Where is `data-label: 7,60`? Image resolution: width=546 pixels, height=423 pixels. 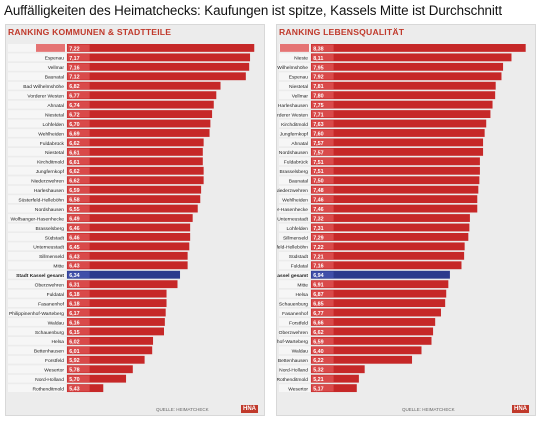
data-label: 7,60 is located at coordinates (318, 134).